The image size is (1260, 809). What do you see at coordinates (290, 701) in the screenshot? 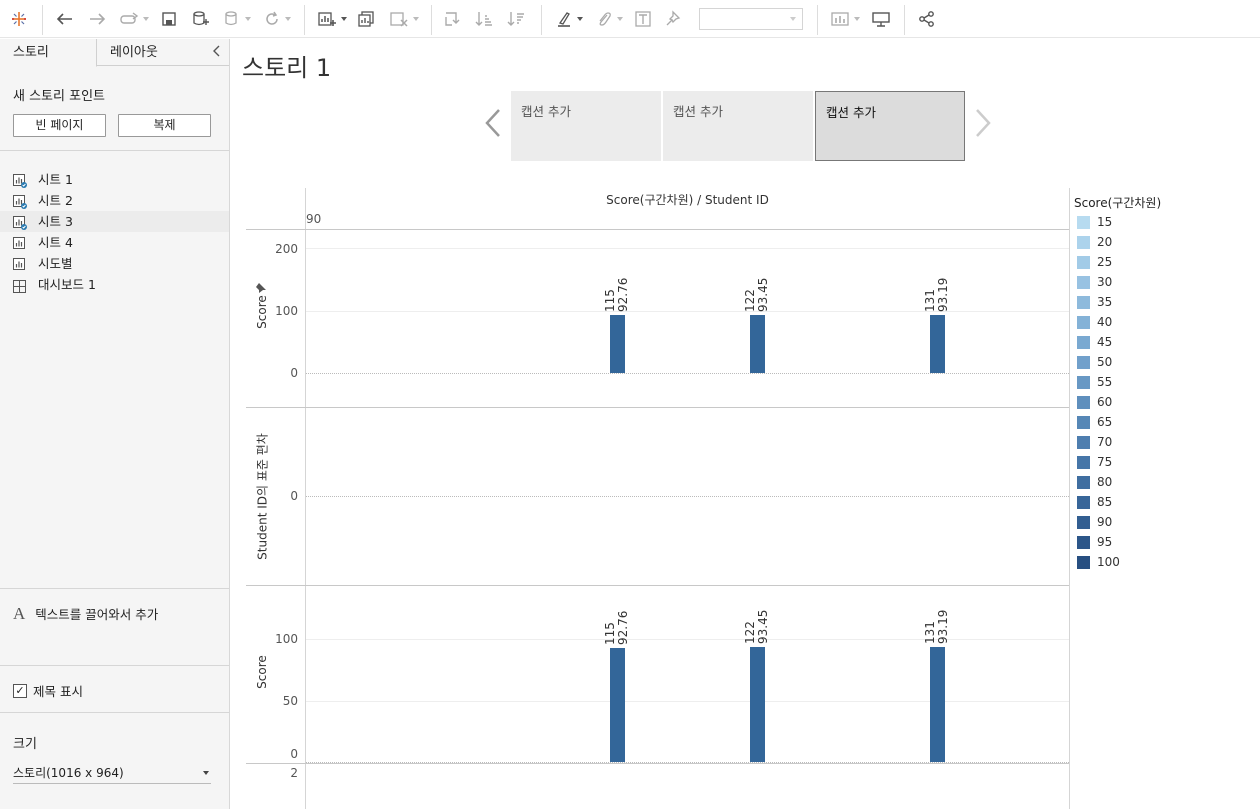
I see `y-tick: 50` at bounding box center [290, 701].